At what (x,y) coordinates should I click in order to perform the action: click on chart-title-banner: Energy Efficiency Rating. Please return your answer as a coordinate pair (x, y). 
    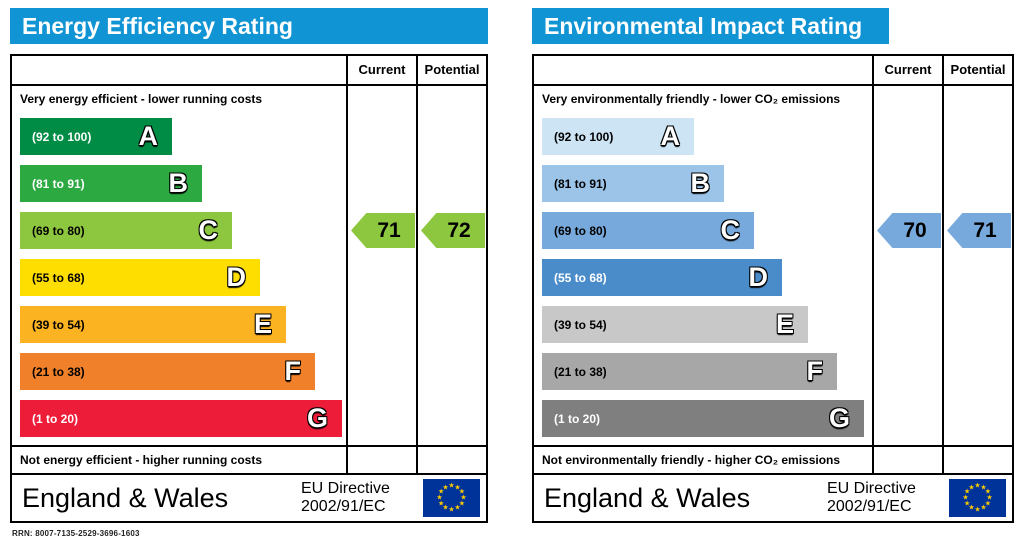
    Looking at the image, I should click on (249, 26).